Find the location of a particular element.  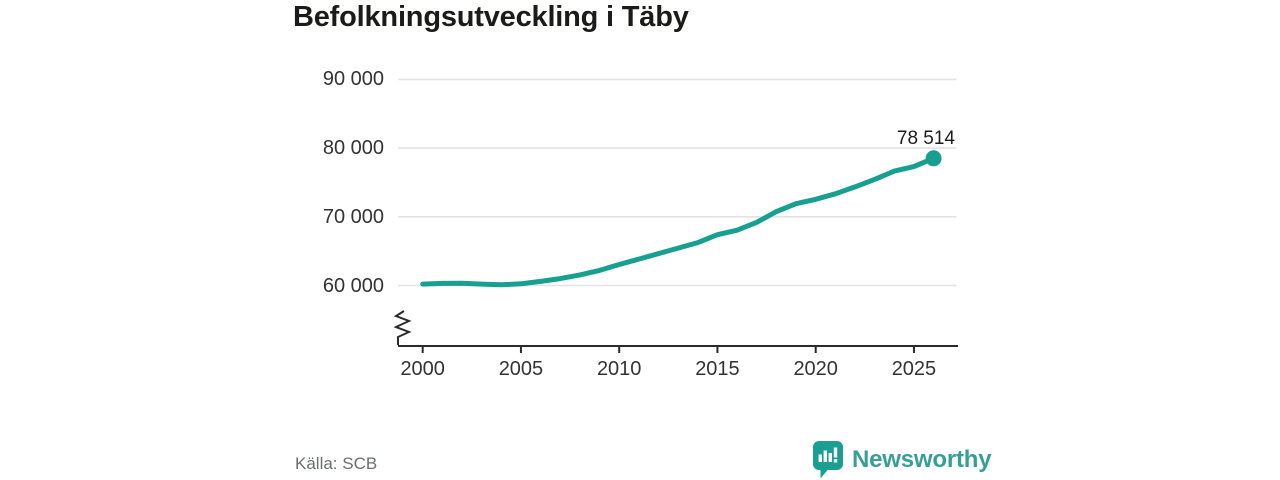

bar-tall is located at coordinates (825, 456).